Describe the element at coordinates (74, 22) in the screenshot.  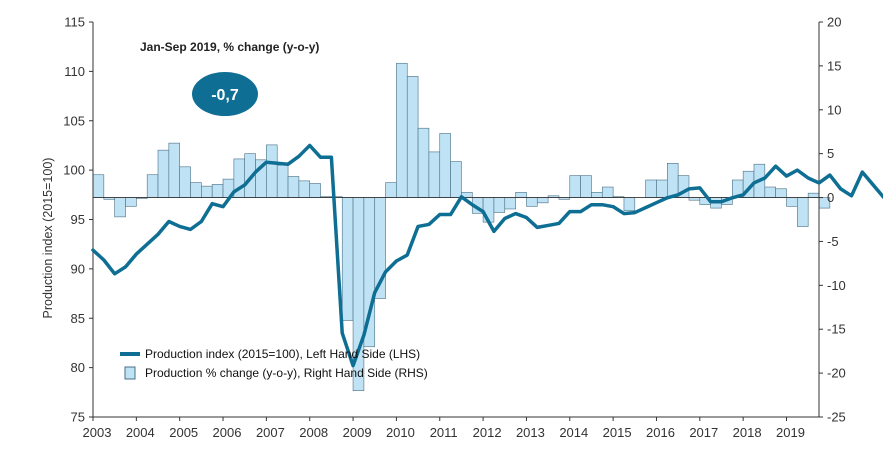
I see `y-left-tick-label: 115` at that location.